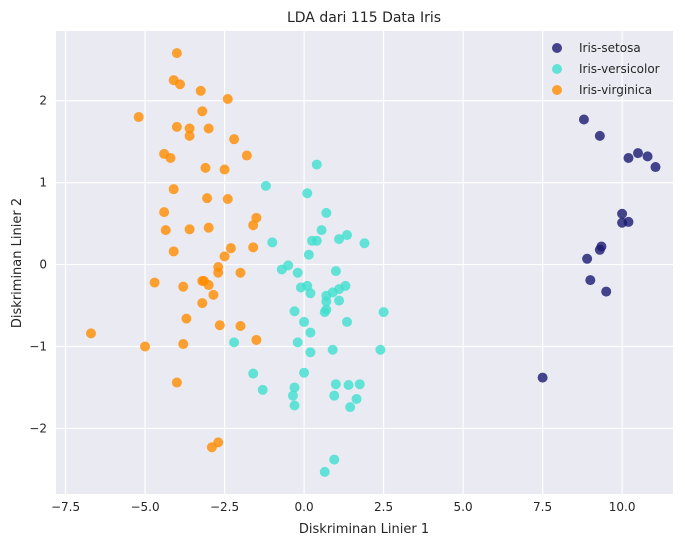  What do you see at coordinates (364, 18) in the screenshot?
I see `chart-title: LDA dari 115 Data Iris` at bounding box center [364, 18].